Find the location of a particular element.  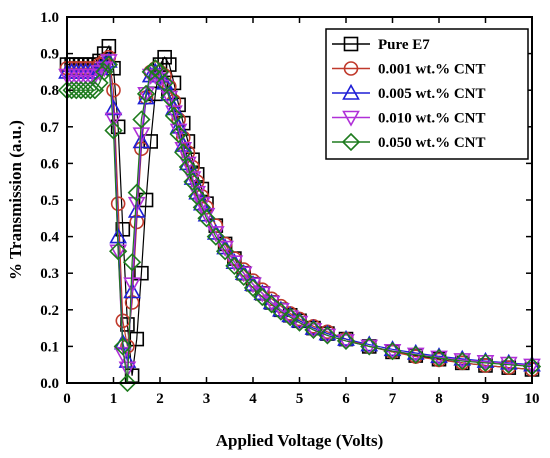

y-tick-label: 0.4 is located at coordinates (49, 238).